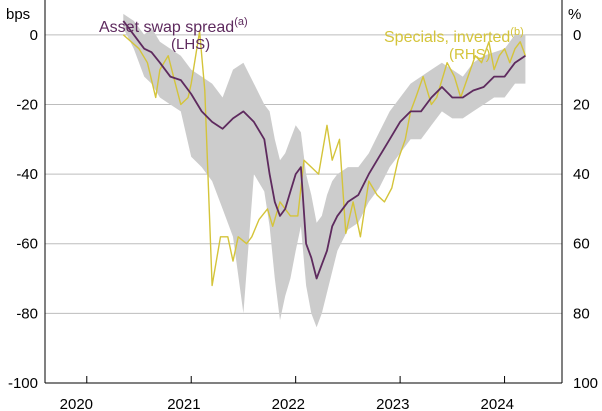 Image resolution: width=602 pixels, height=411 pixels. Describe the element at coordinates (27, 313) in the screenshot. I see `left-tick-label: -80` at that location.